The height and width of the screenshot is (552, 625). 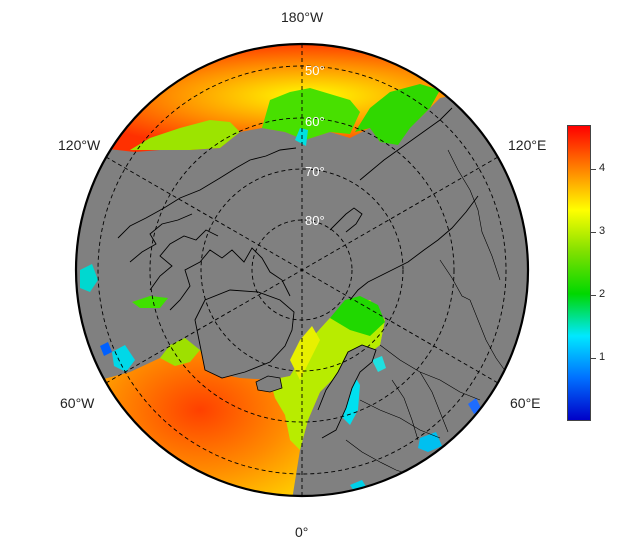 I want to click on black-sea-cyan, so click(x=430, y=442).